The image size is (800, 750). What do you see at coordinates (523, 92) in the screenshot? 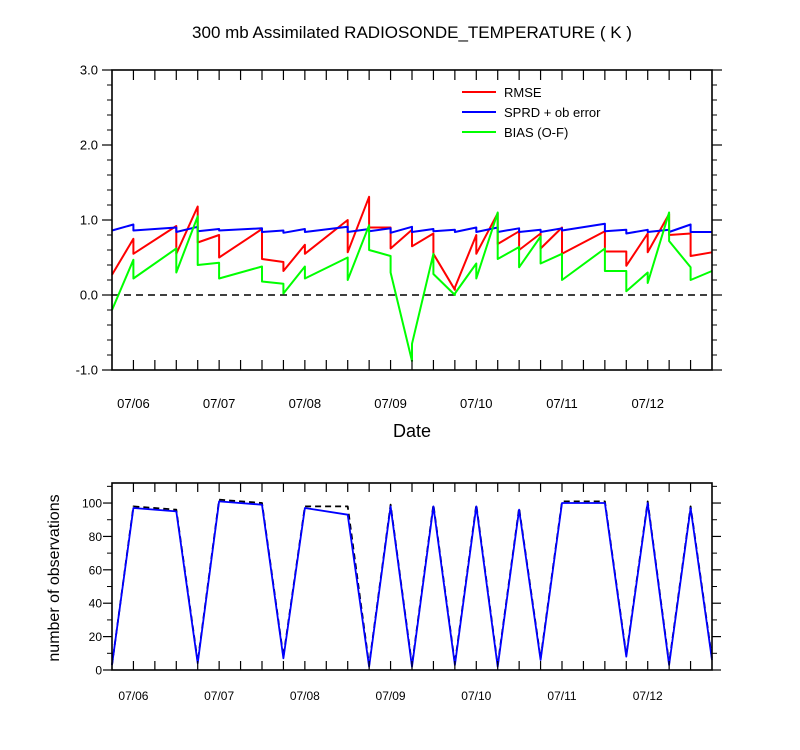
I see `legend-label: RMSE` at bounding box center [523, 92].